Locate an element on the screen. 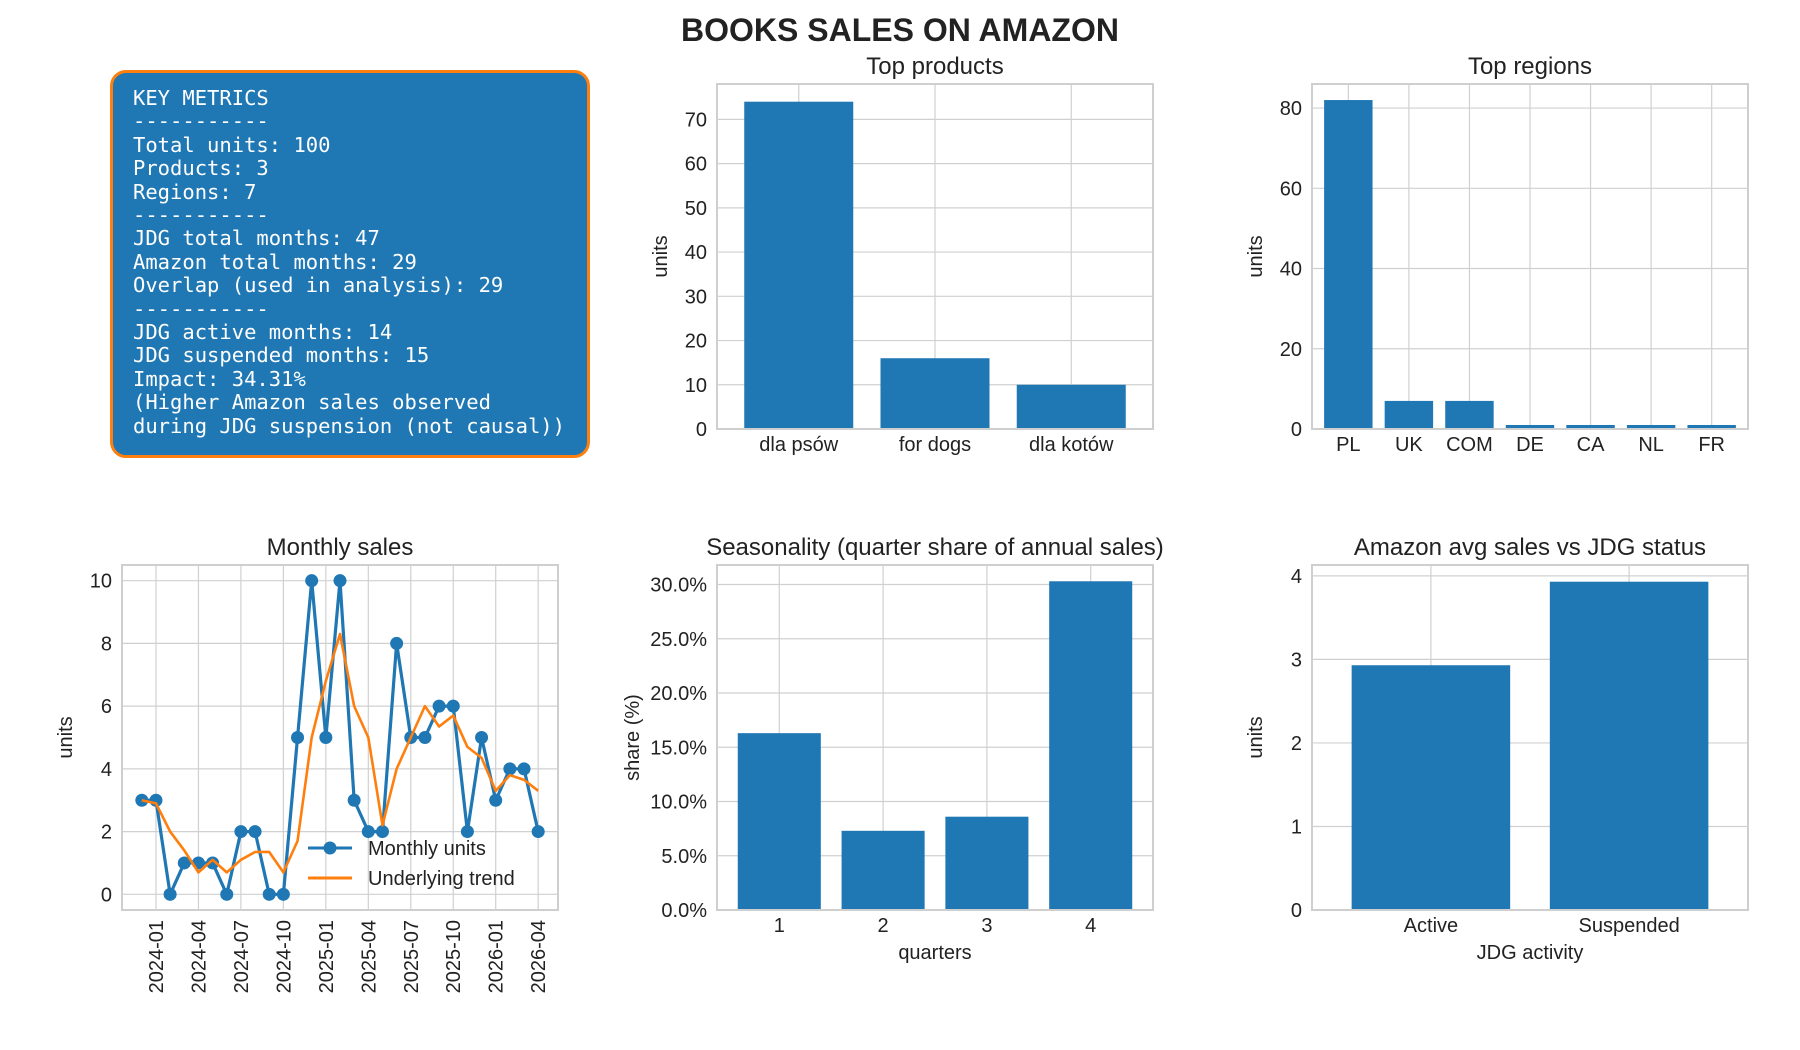 This screenshot has height=1050, width=1800. x-tick-label: 2024-10 is located at coordinates (284, 956).